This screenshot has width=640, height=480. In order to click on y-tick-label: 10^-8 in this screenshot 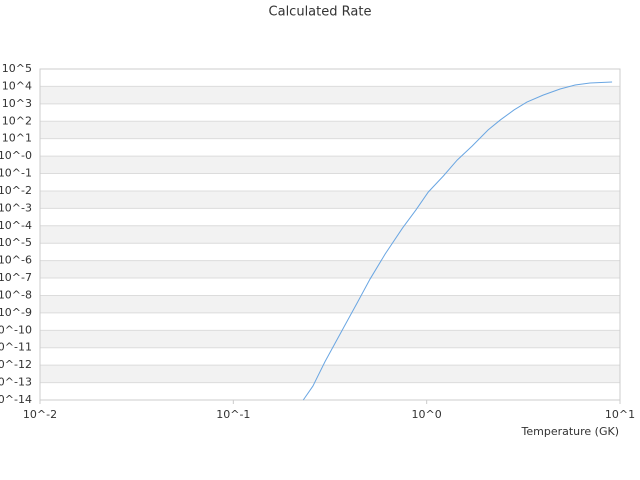, I will do `click(16, 294)`.